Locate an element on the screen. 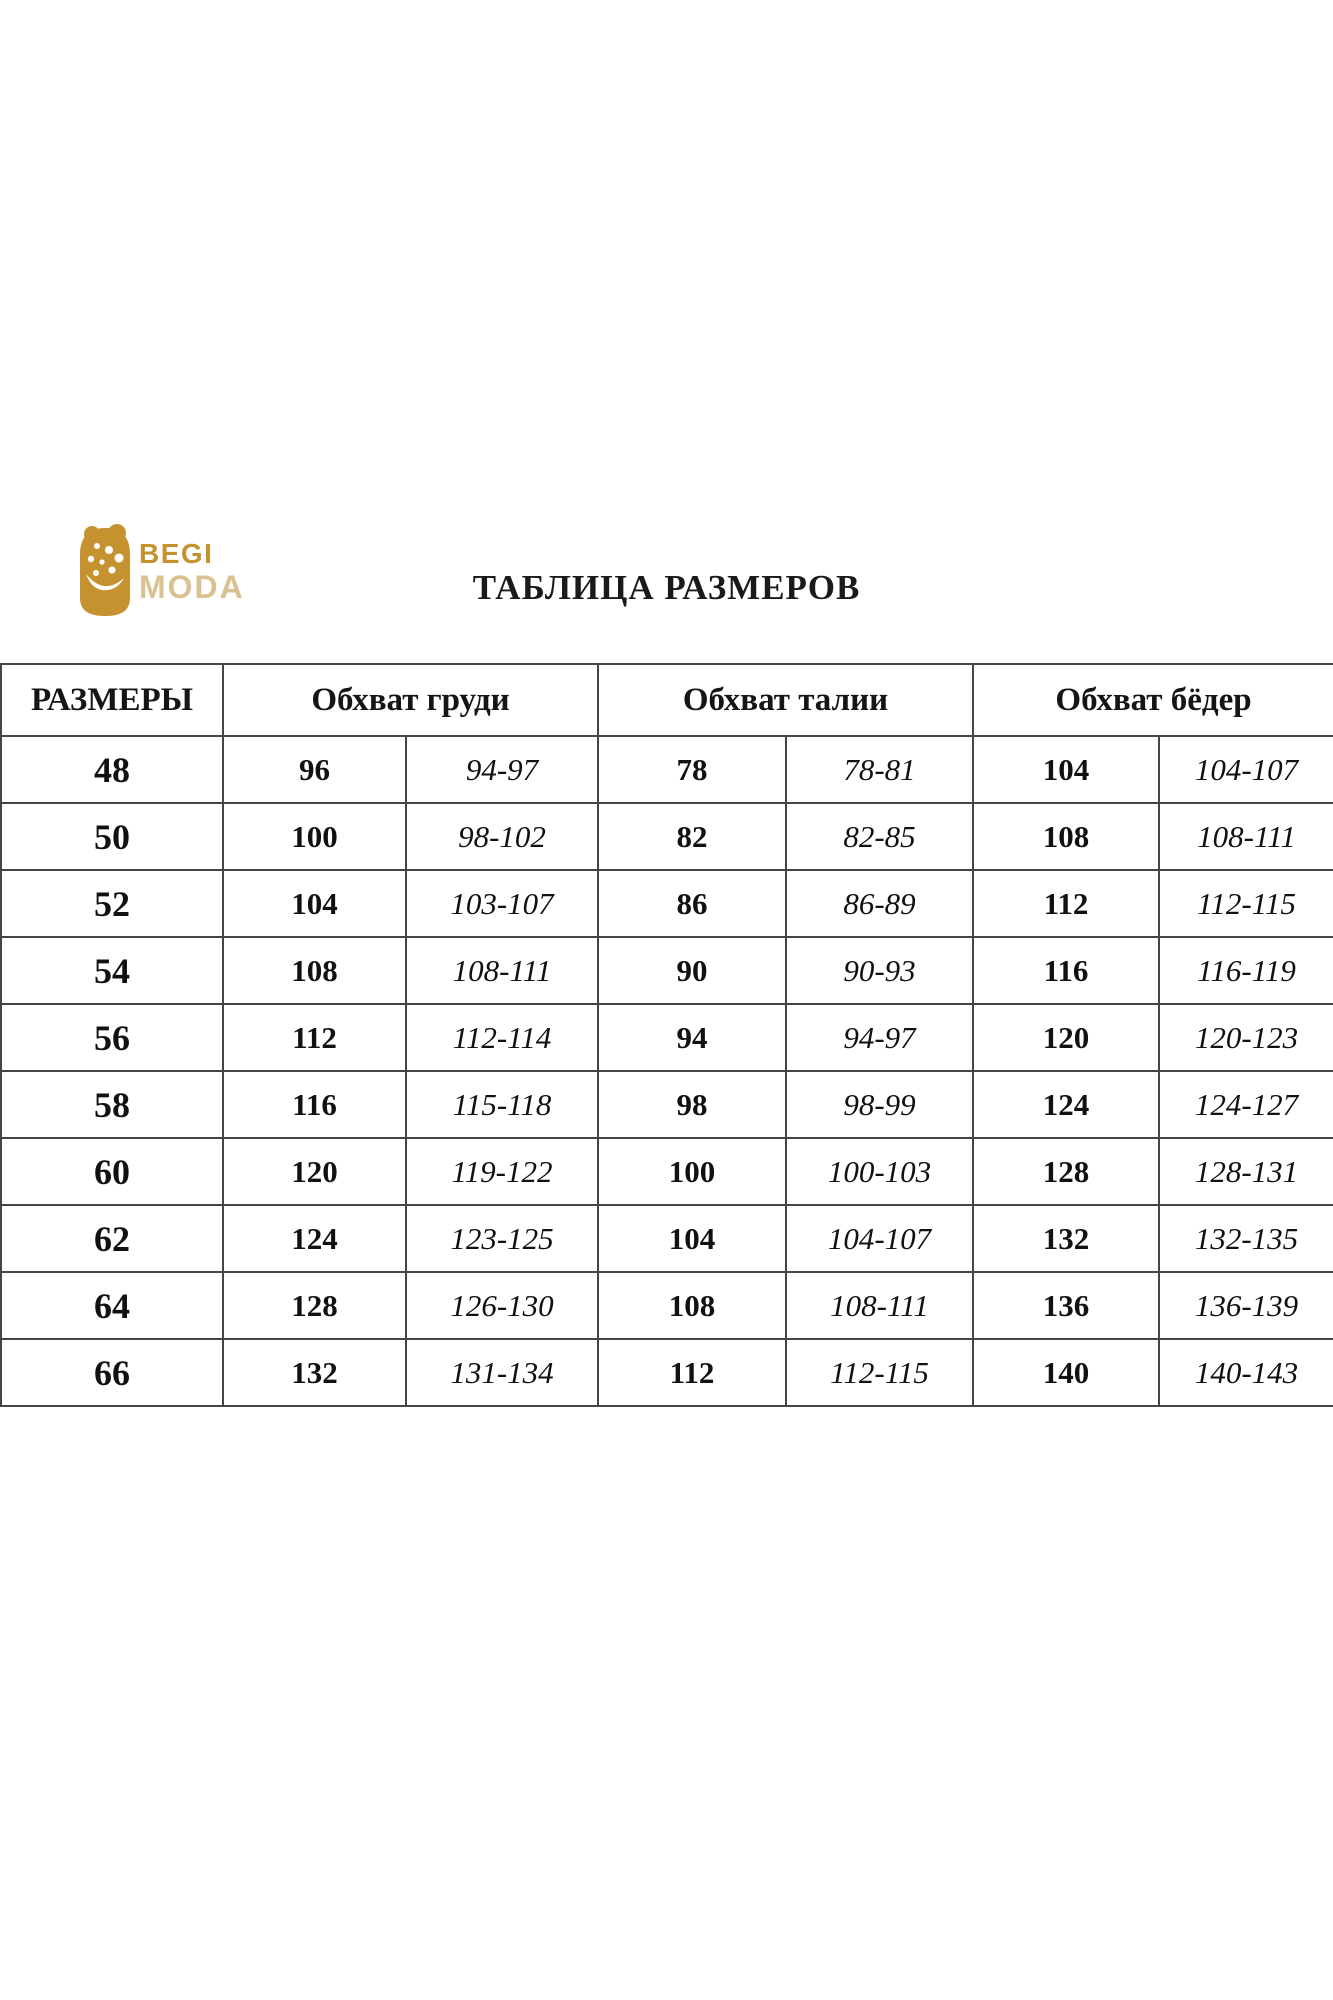 The width and height of the screenshot is (1333, 2000). measure-value: 86 is located at coordinates (692, 903).